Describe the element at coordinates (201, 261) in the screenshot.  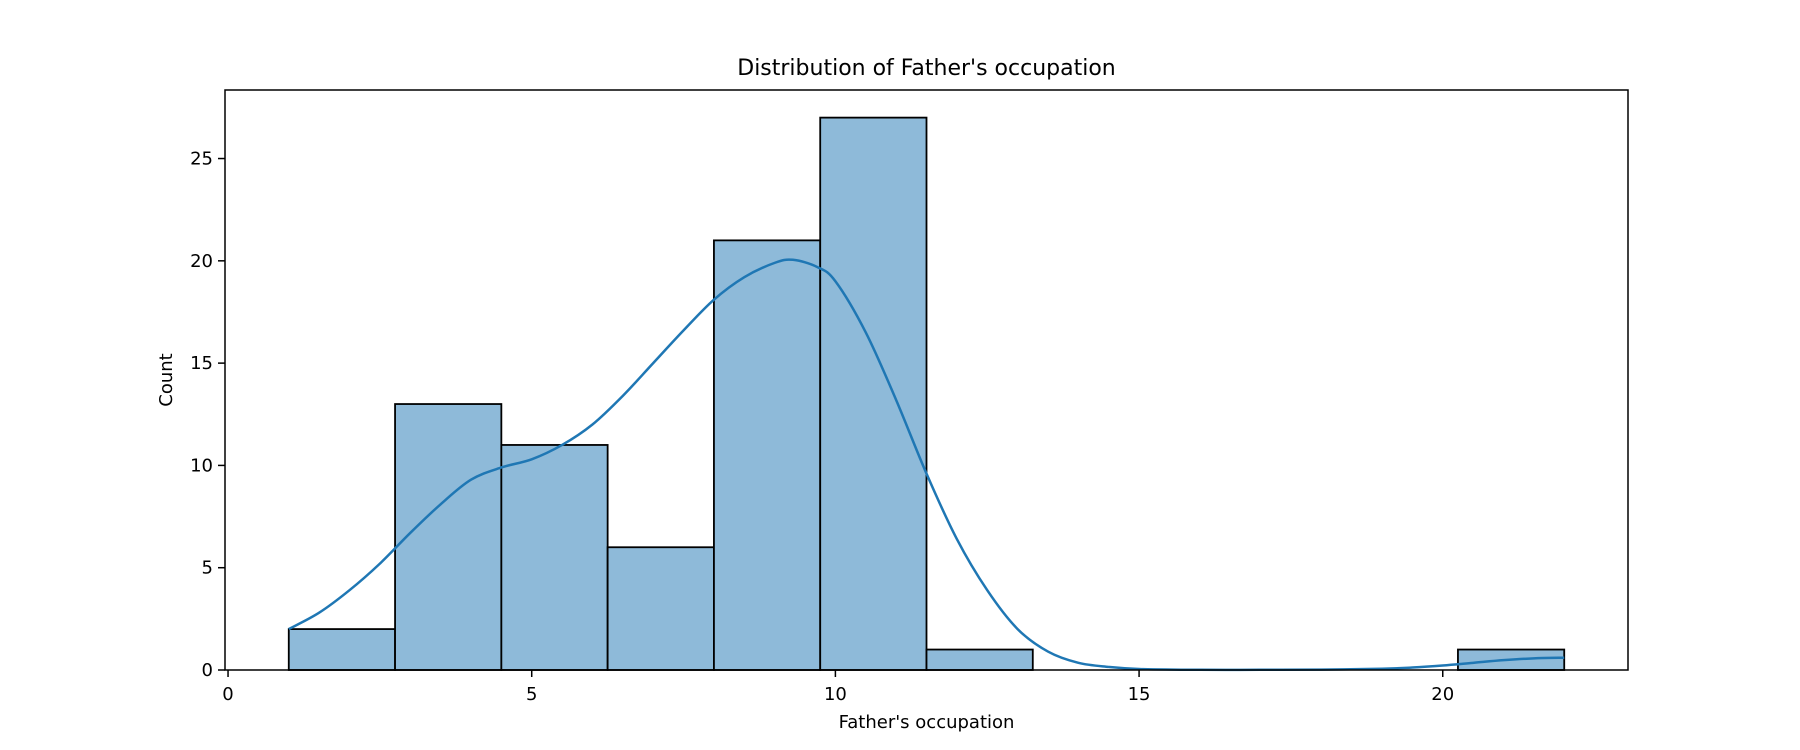
I see `y-tick-label: 20` at that location.